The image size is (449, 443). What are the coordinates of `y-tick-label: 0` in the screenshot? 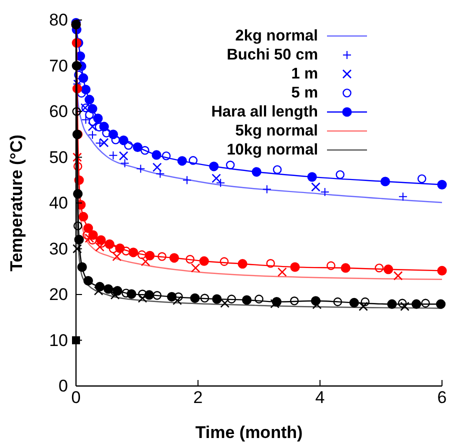 It's located at (63, 386).